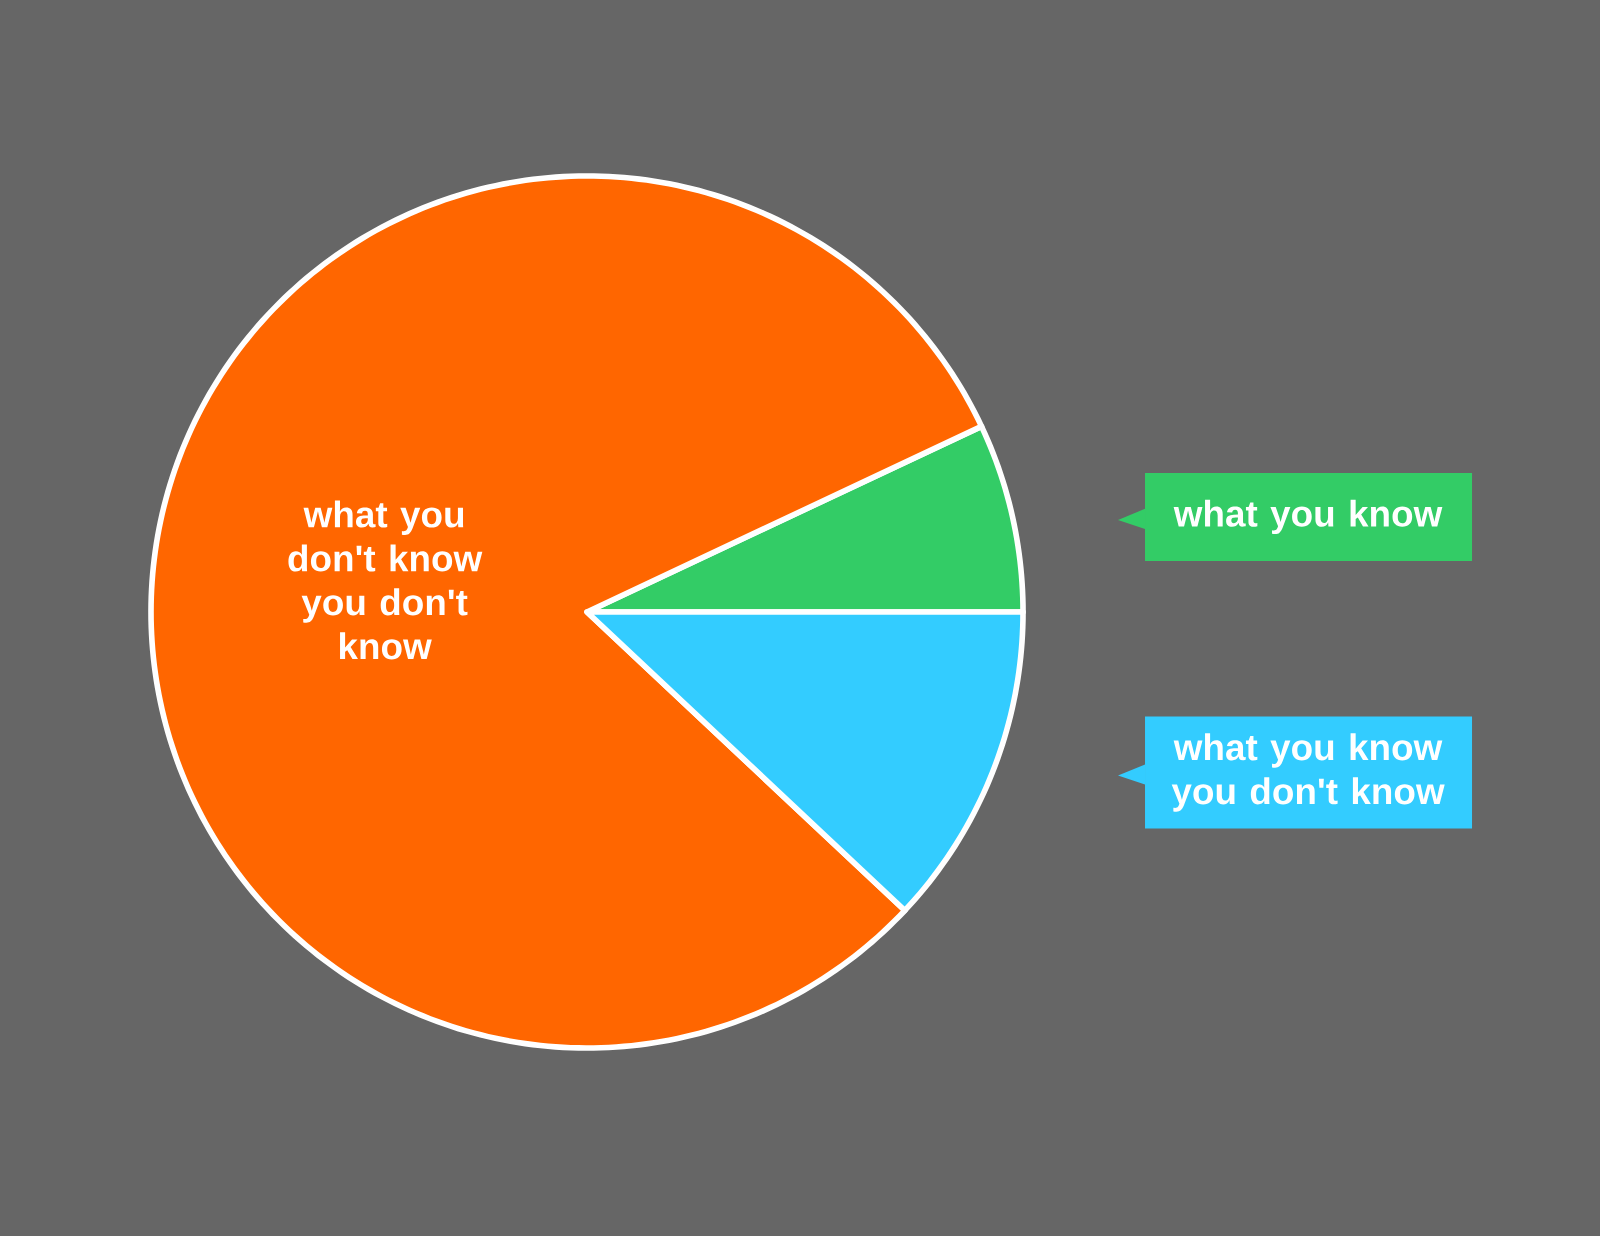  Describe the element at coordinates (1308, 772) in the screenshot. I see `legend-label: what you know you don't know` at that location.